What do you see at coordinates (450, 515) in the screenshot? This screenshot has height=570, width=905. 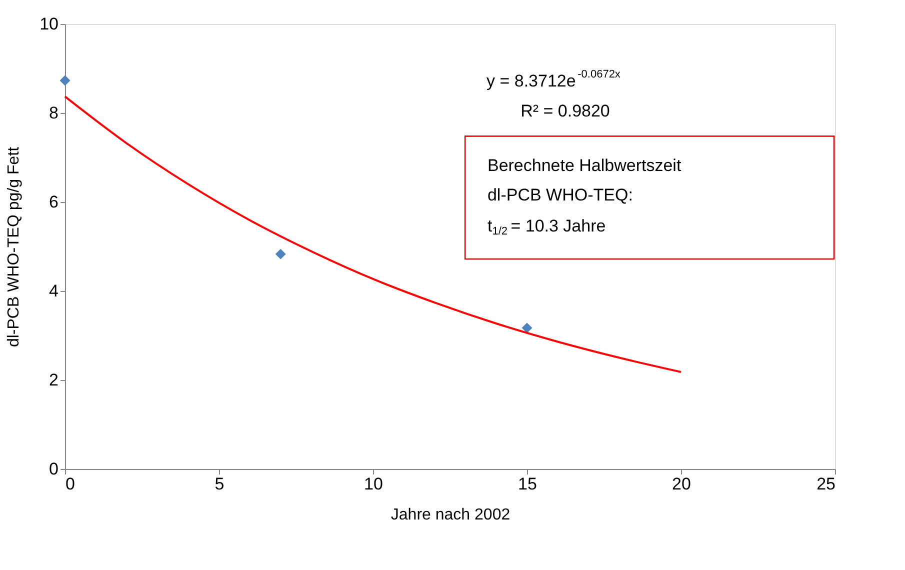 I see `x-axis-title: Jahre nach 2002` at bounding box center [450, 515].